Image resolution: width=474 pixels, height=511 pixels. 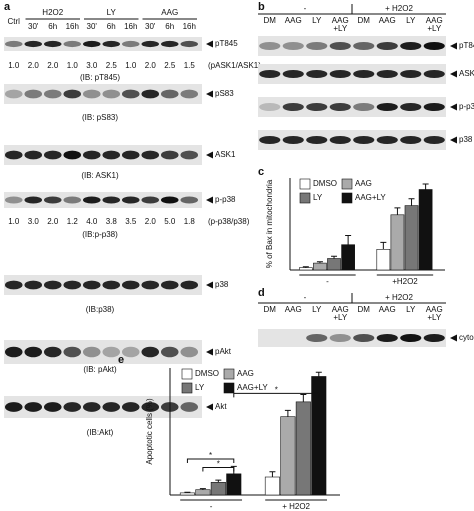 What do you see at coordinates (190, 65) in the screenshot?
I see `label: 1.5` at bounding box center [190, 65].